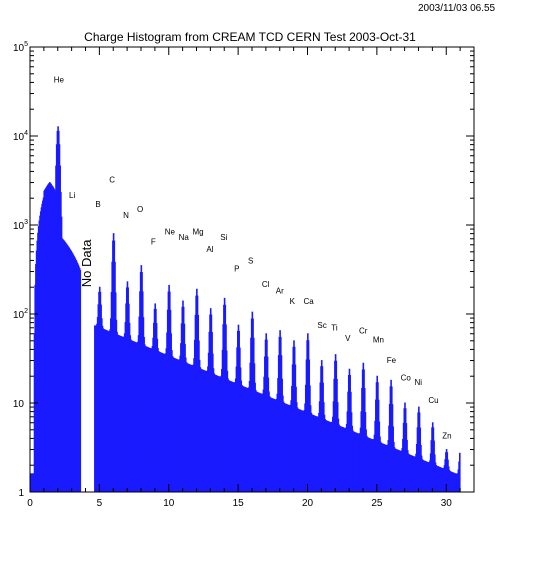  I want to click on x-tick-label: 15, so click(239, 503).